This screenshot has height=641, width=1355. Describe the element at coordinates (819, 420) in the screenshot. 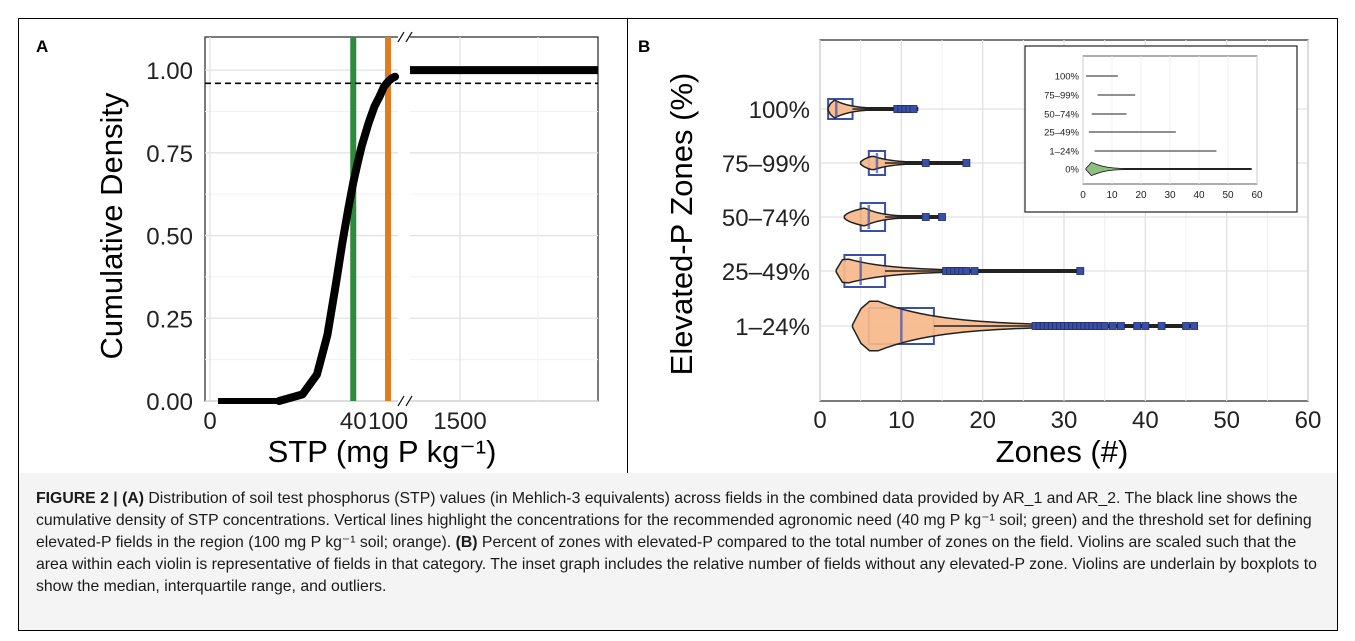

I see `x-tick-b: 0` at that location.